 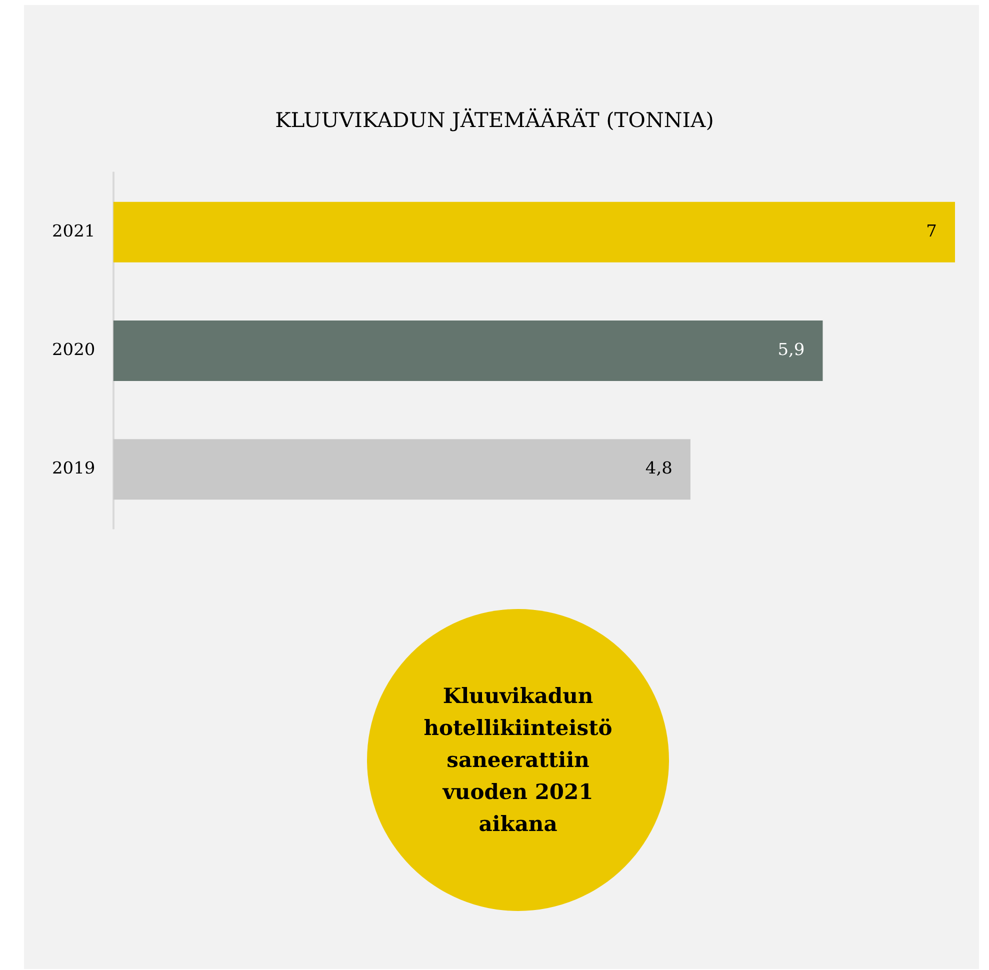 I want to click on y-tick-label: 2020, so click(x=74, y=349).